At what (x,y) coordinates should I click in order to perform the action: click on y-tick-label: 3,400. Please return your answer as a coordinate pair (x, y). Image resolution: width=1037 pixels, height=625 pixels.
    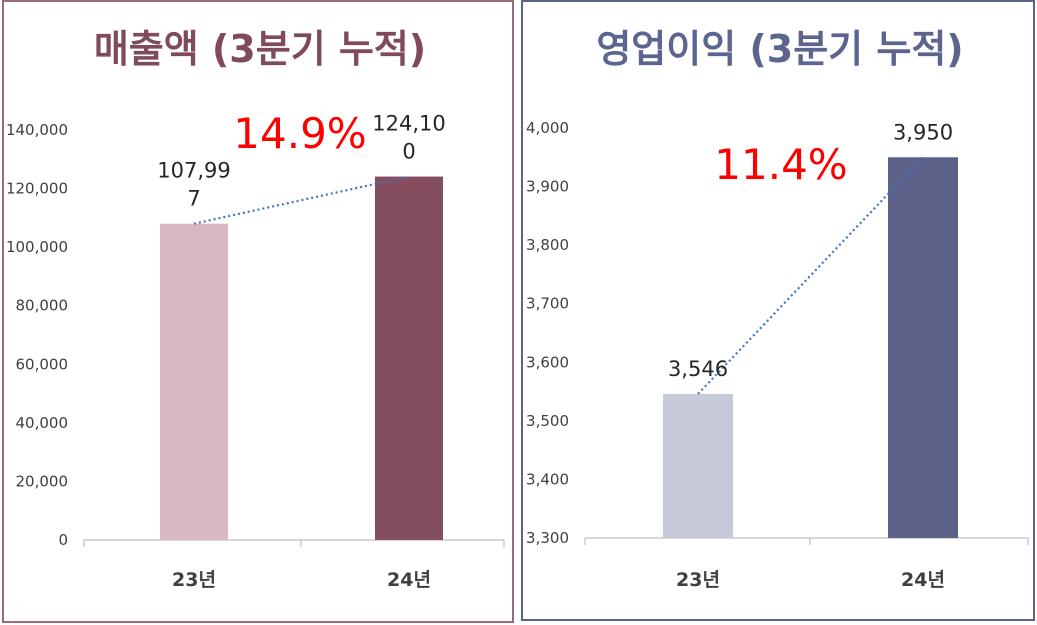
    Looking at the image, I should click on (547, 479).